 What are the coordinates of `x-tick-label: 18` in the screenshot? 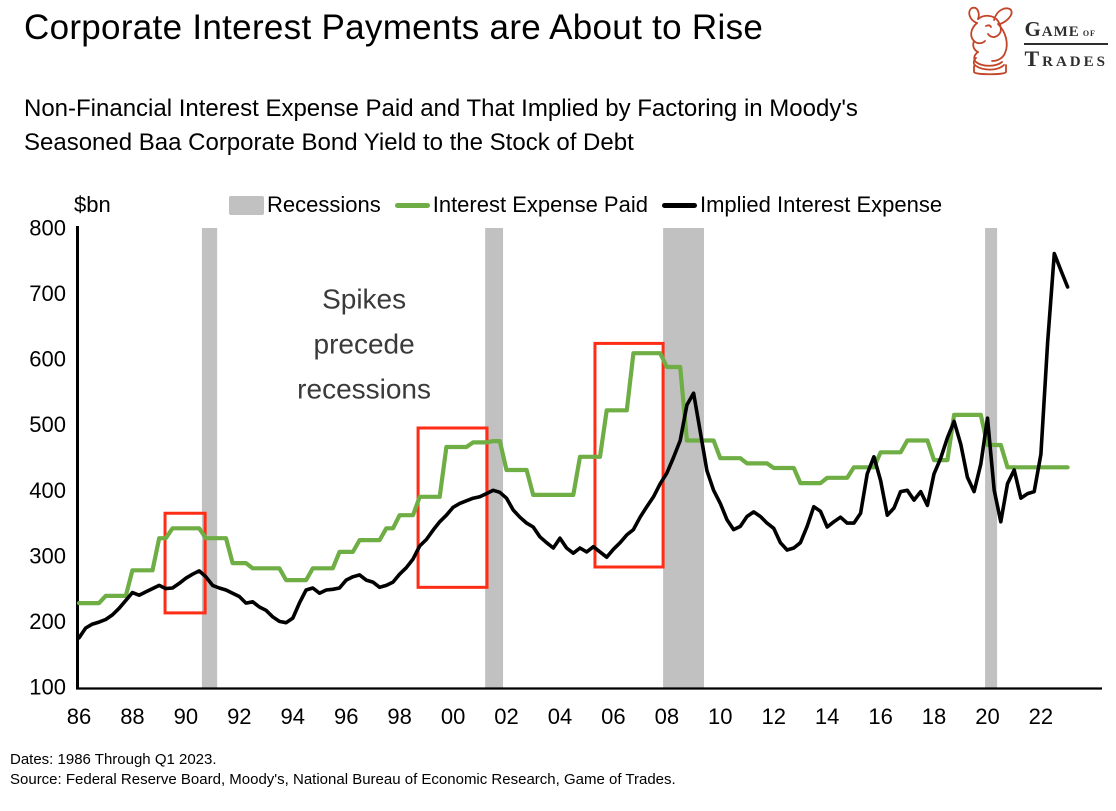 It's located at (934, 716).